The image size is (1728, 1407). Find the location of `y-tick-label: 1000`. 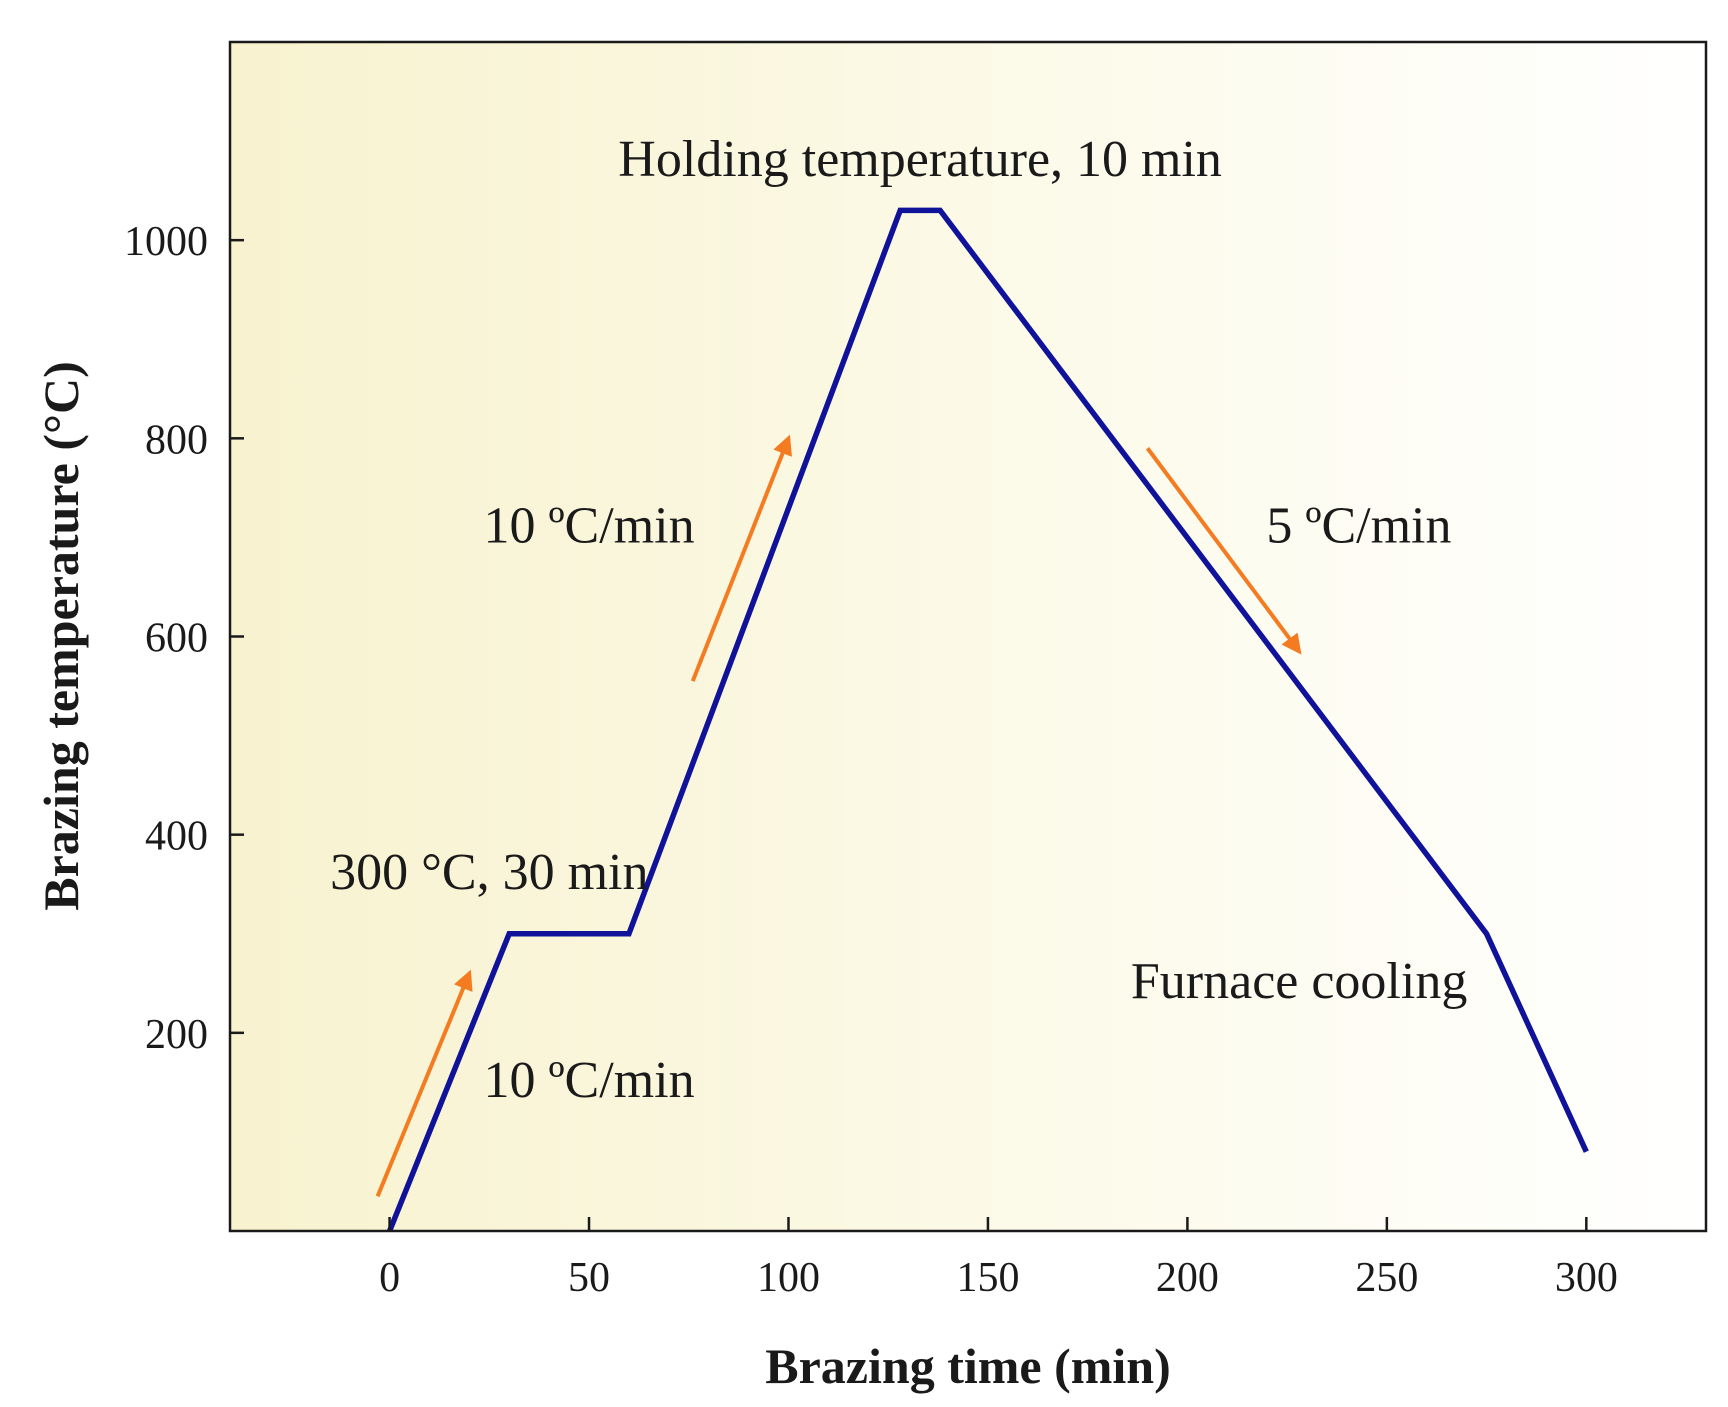

y-tick-label: 1000 is located at coordinates (166, 242).